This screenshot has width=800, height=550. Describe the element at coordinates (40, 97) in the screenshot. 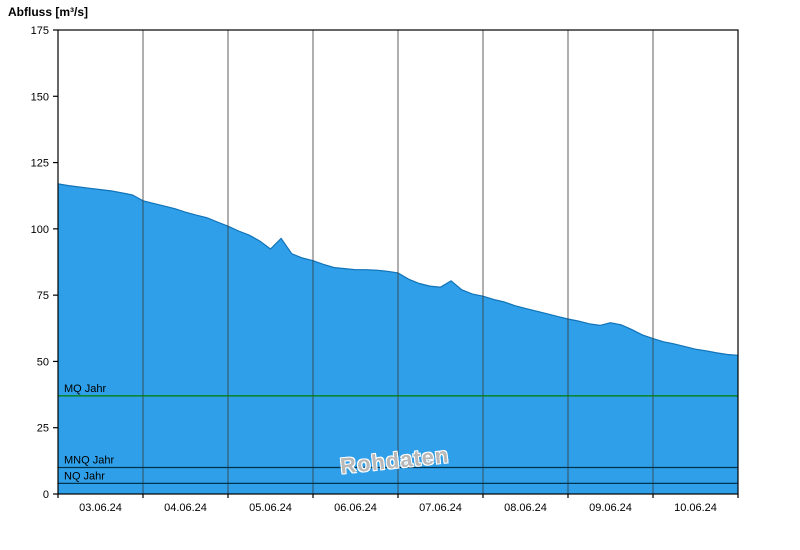

I see `y-tick-label: 150` at that location.